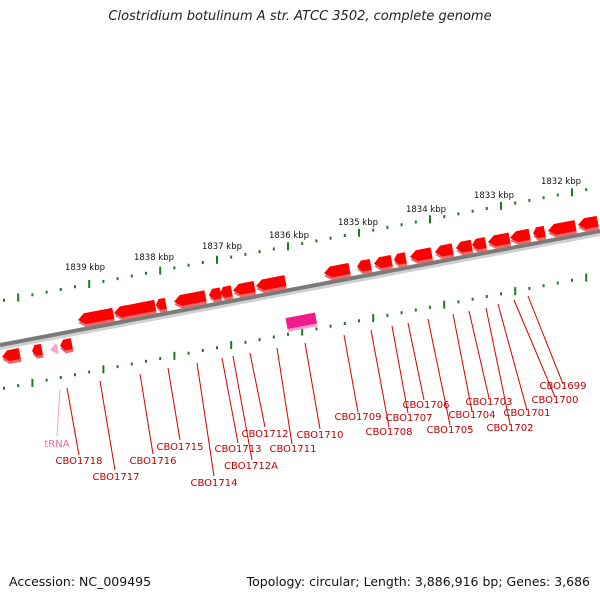 This screenshot has height=600, width=600. I want to click on gene-label: CBO1711, so click(293, 449).